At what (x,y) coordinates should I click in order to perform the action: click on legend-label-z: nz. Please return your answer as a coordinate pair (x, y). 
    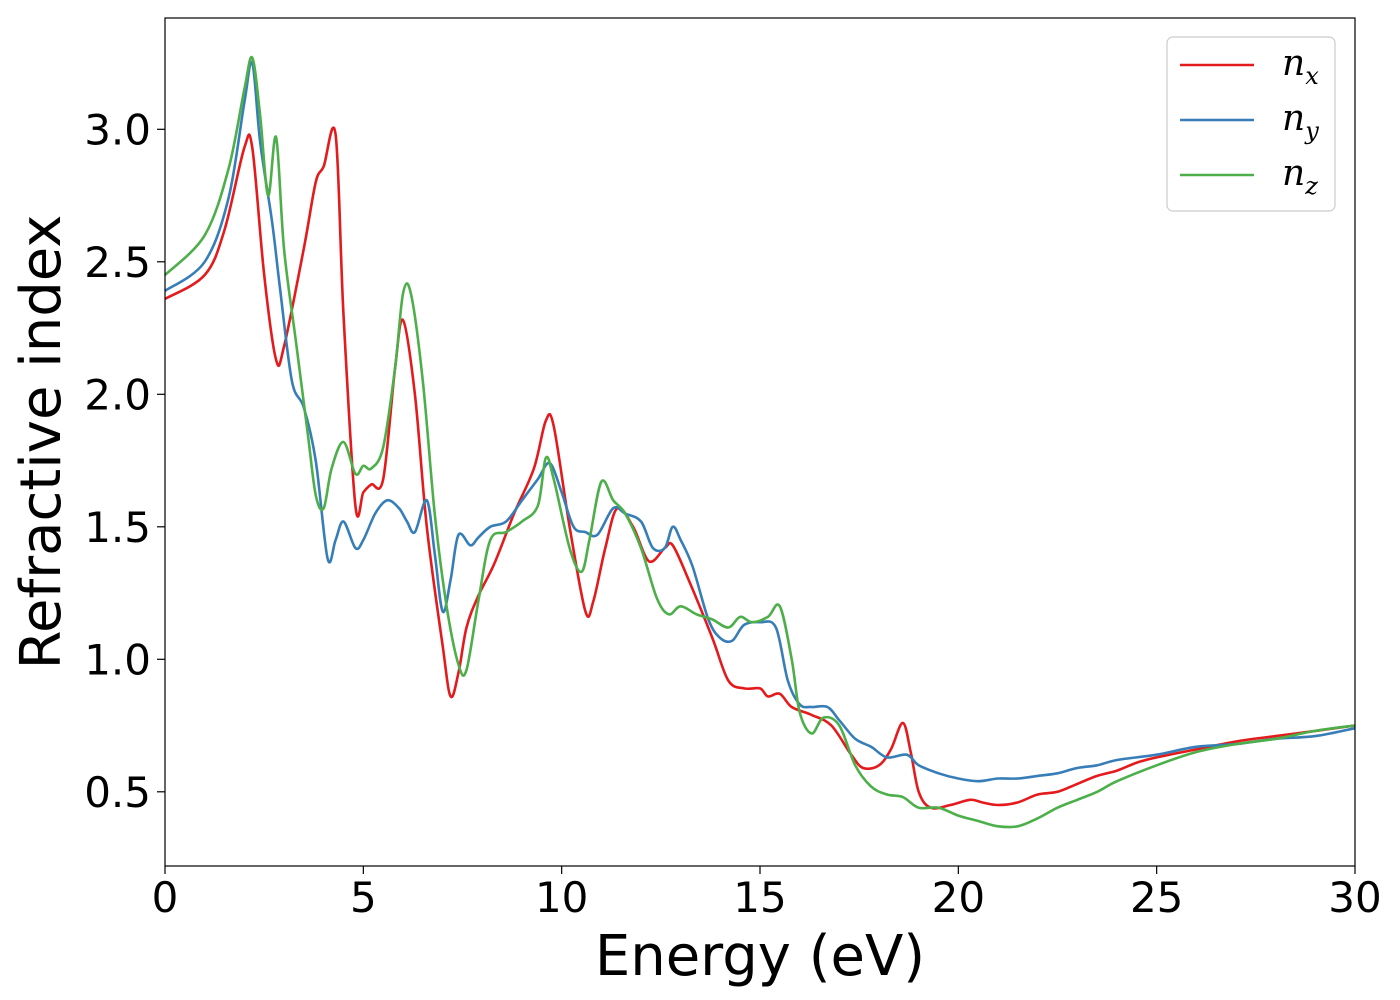
    Looking at the image, I should click on (1300, 176).